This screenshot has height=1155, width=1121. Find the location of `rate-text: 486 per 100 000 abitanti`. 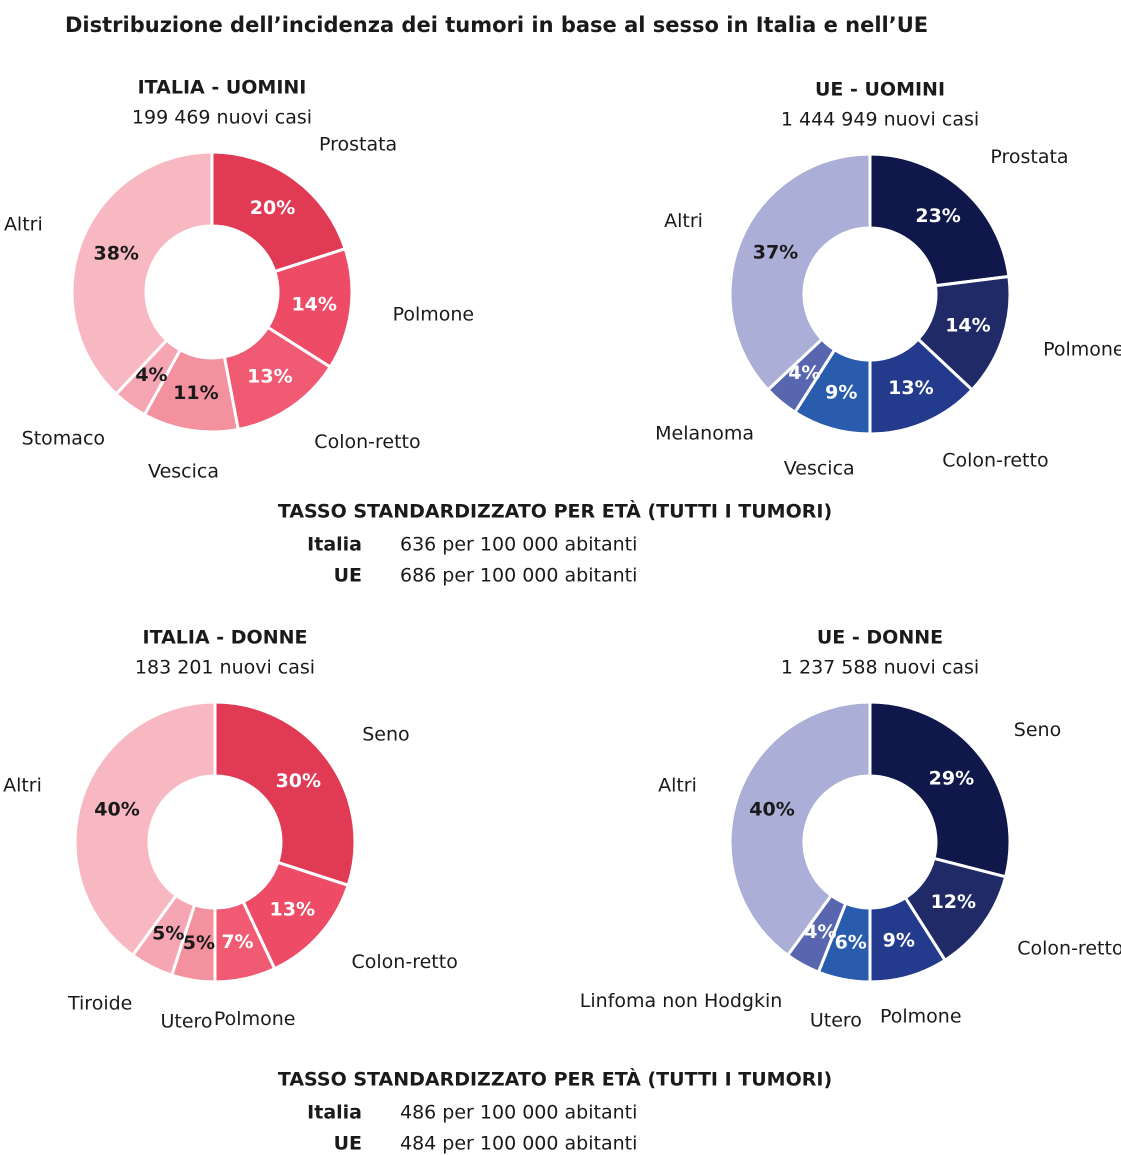

rate-text: 486 per 100 000 abitanti is located at coordinates (518, 1113).